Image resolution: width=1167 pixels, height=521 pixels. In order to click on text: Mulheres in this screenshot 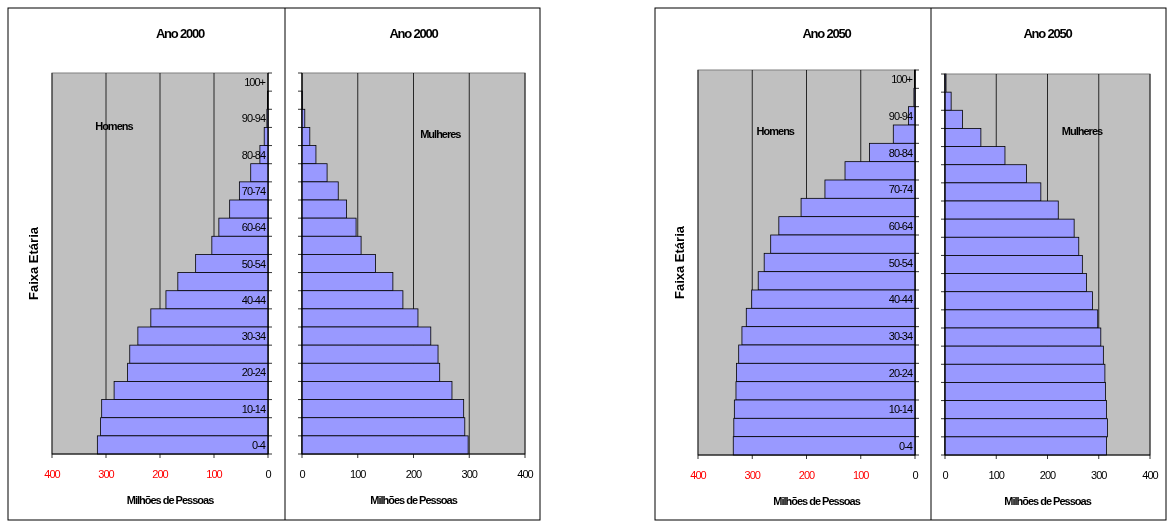, I will do `click(441, 133)`.